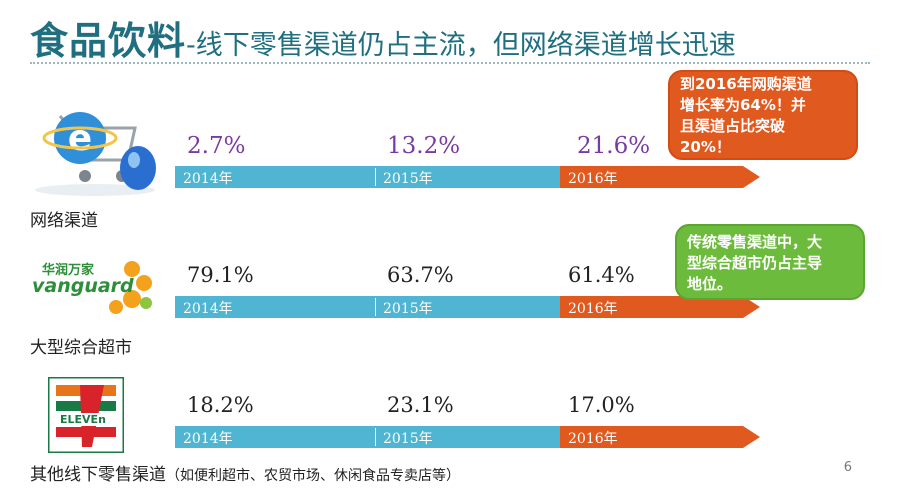 This screenshot has width=900, height=493. What do you see at coordinates (95, 148) in the screenshot?
I see `internet-shopping-icon: e` at bounding box center [95, 148].